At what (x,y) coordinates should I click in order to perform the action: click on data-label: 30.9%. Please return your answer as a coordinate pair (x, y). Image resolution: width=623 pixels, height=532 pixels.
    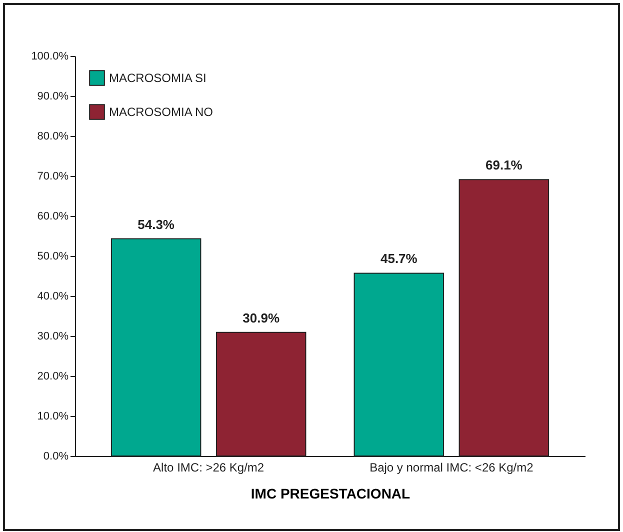
    Looking at the image, I should click on (261, 318).